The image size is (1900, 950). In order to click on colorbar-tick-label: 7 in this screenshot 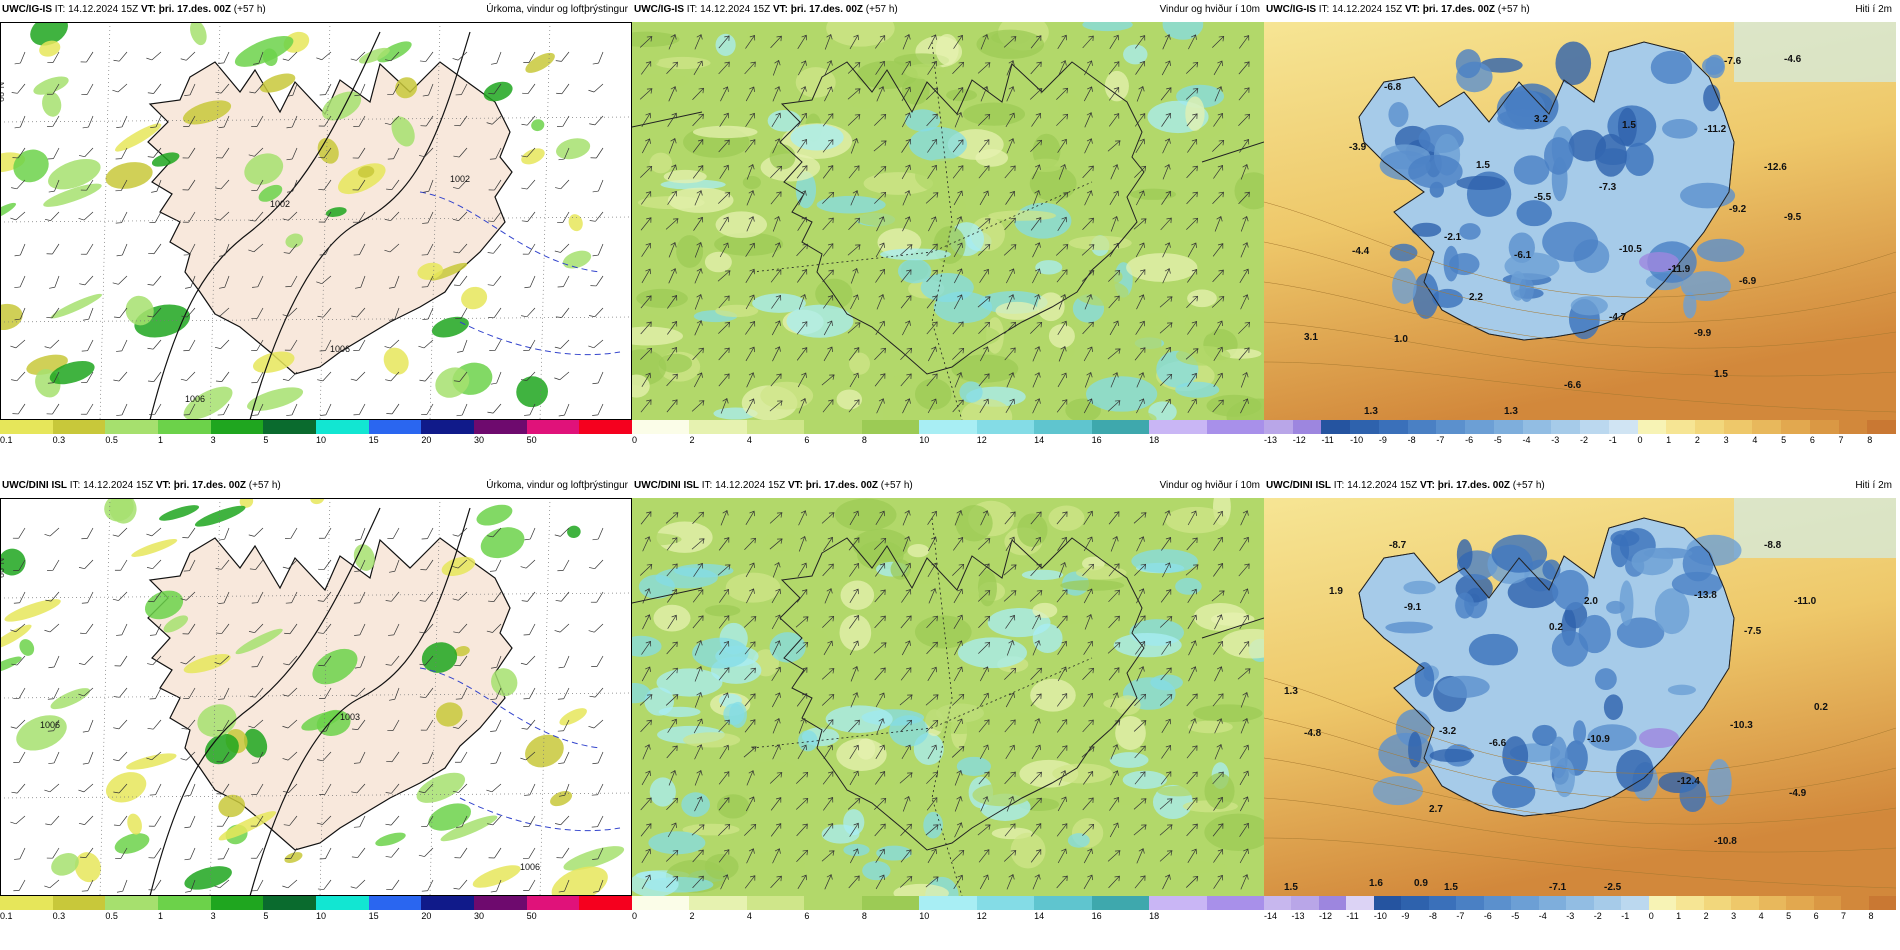, I will do `click(1844, 916)`.